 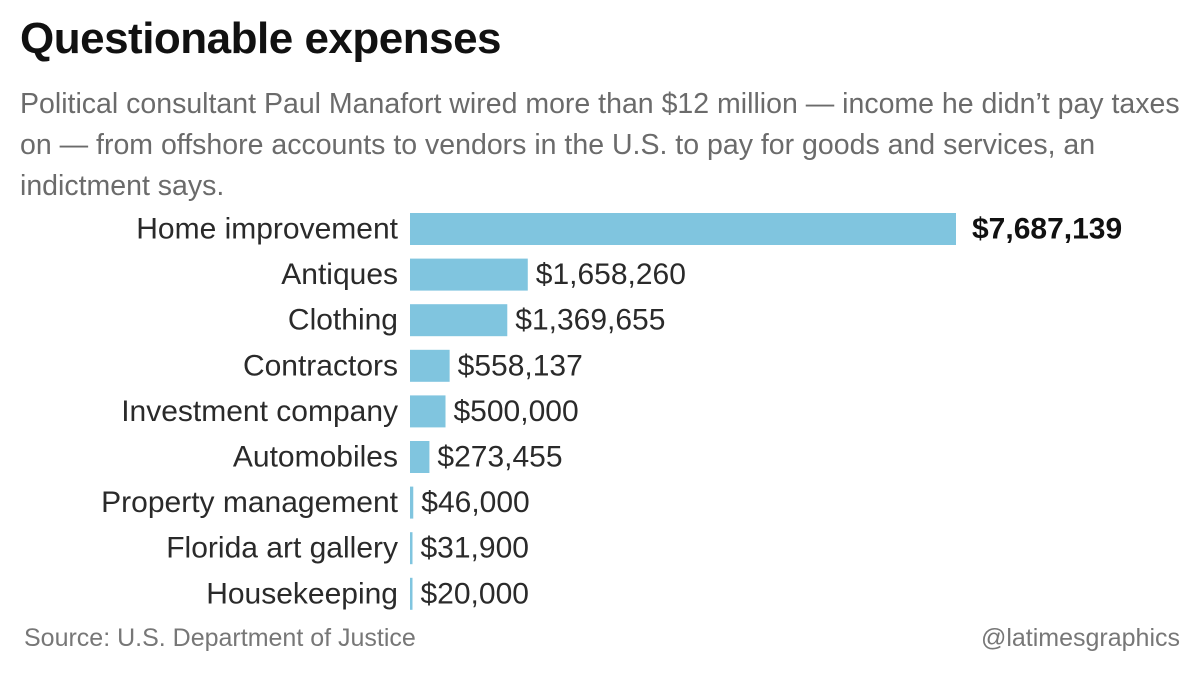 What do you see at coordinates (520, 365) in the screenshot?
I see `value-label: $558,137` at bounding box center [520, 365].